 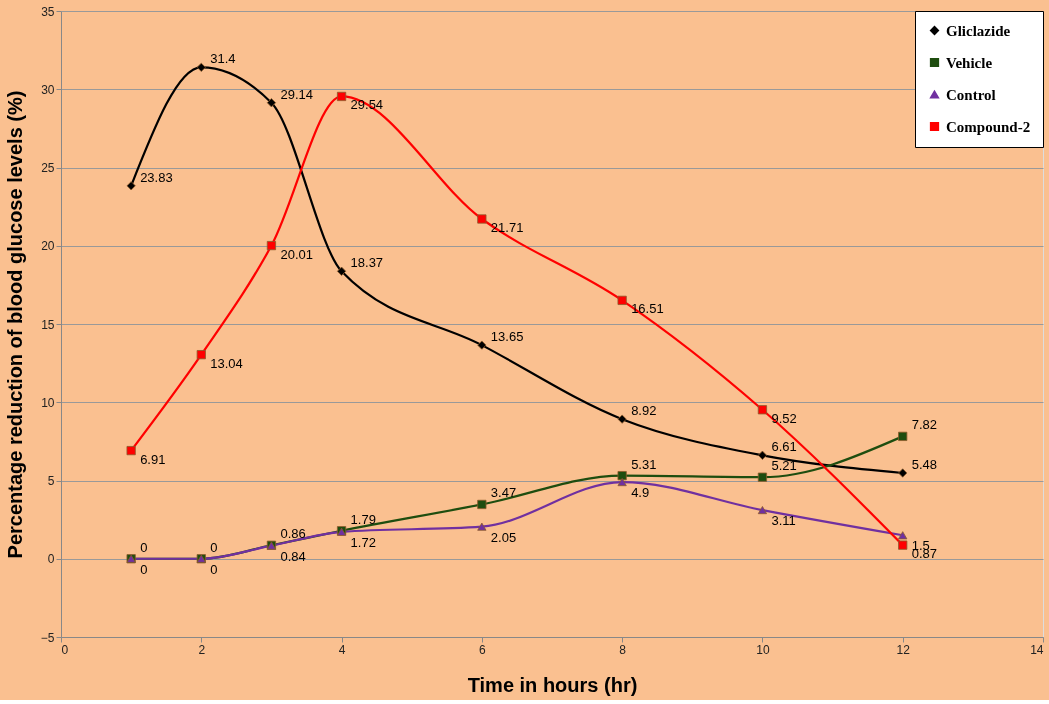 What do you see at coordinates (48, 324) in the screenshot?
I see `y-tick-label: 15` at bounding box center [48, 324].